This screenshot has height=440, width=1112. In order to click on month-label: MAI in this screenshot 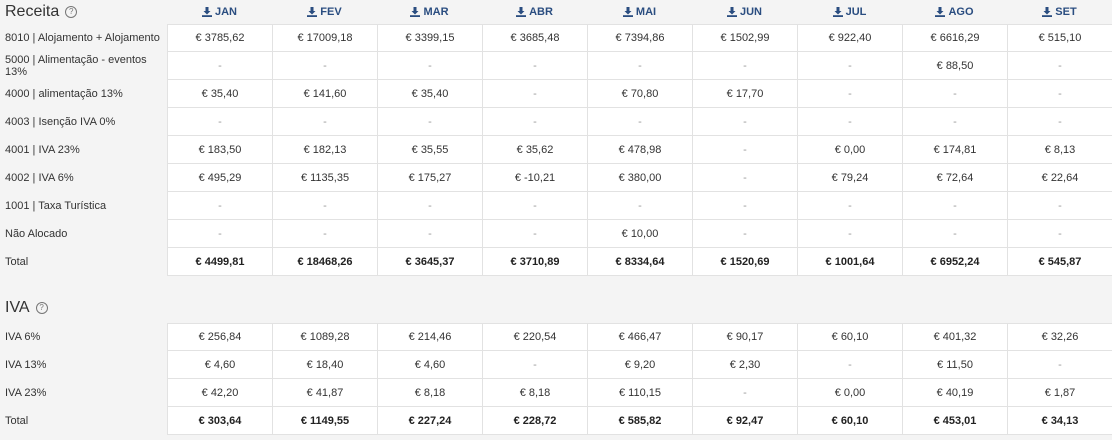, I will do `click(646, 12)`.